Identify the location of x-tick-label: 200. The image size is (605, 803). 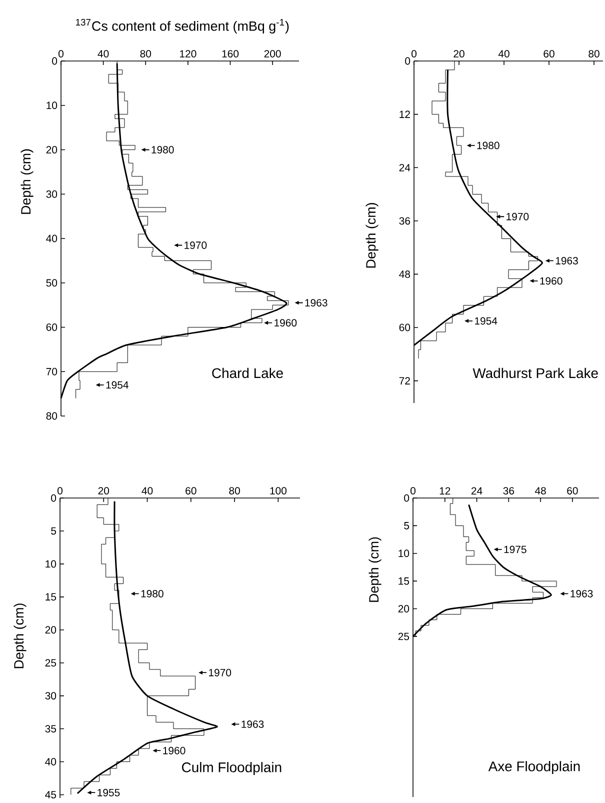
(272, 54).